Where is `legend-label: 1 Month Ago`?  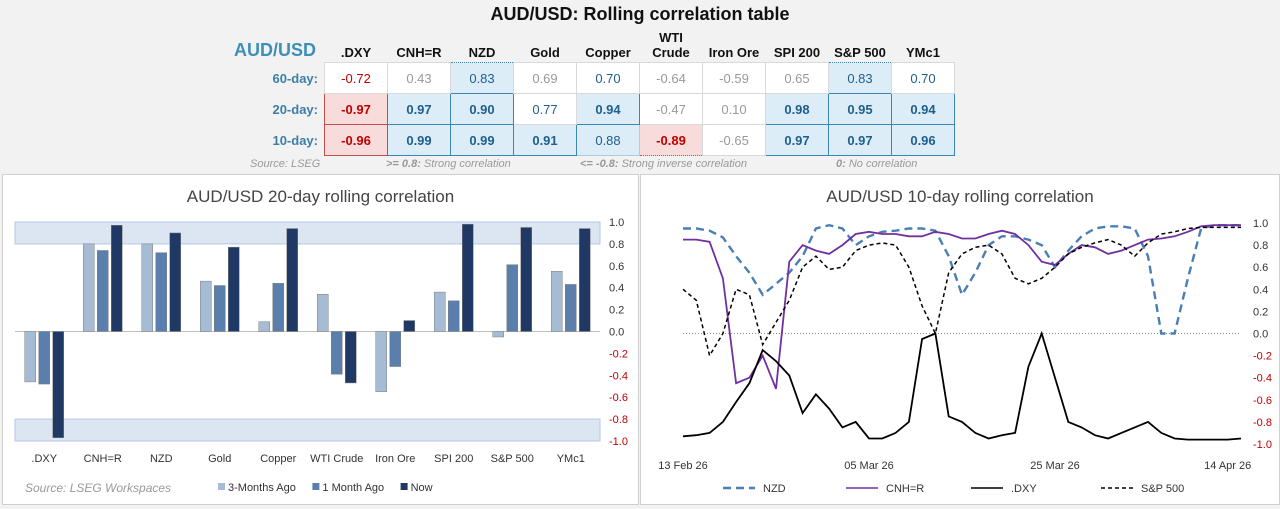
legend-label: 1 Month Ago is located at coordinates (353, 488).